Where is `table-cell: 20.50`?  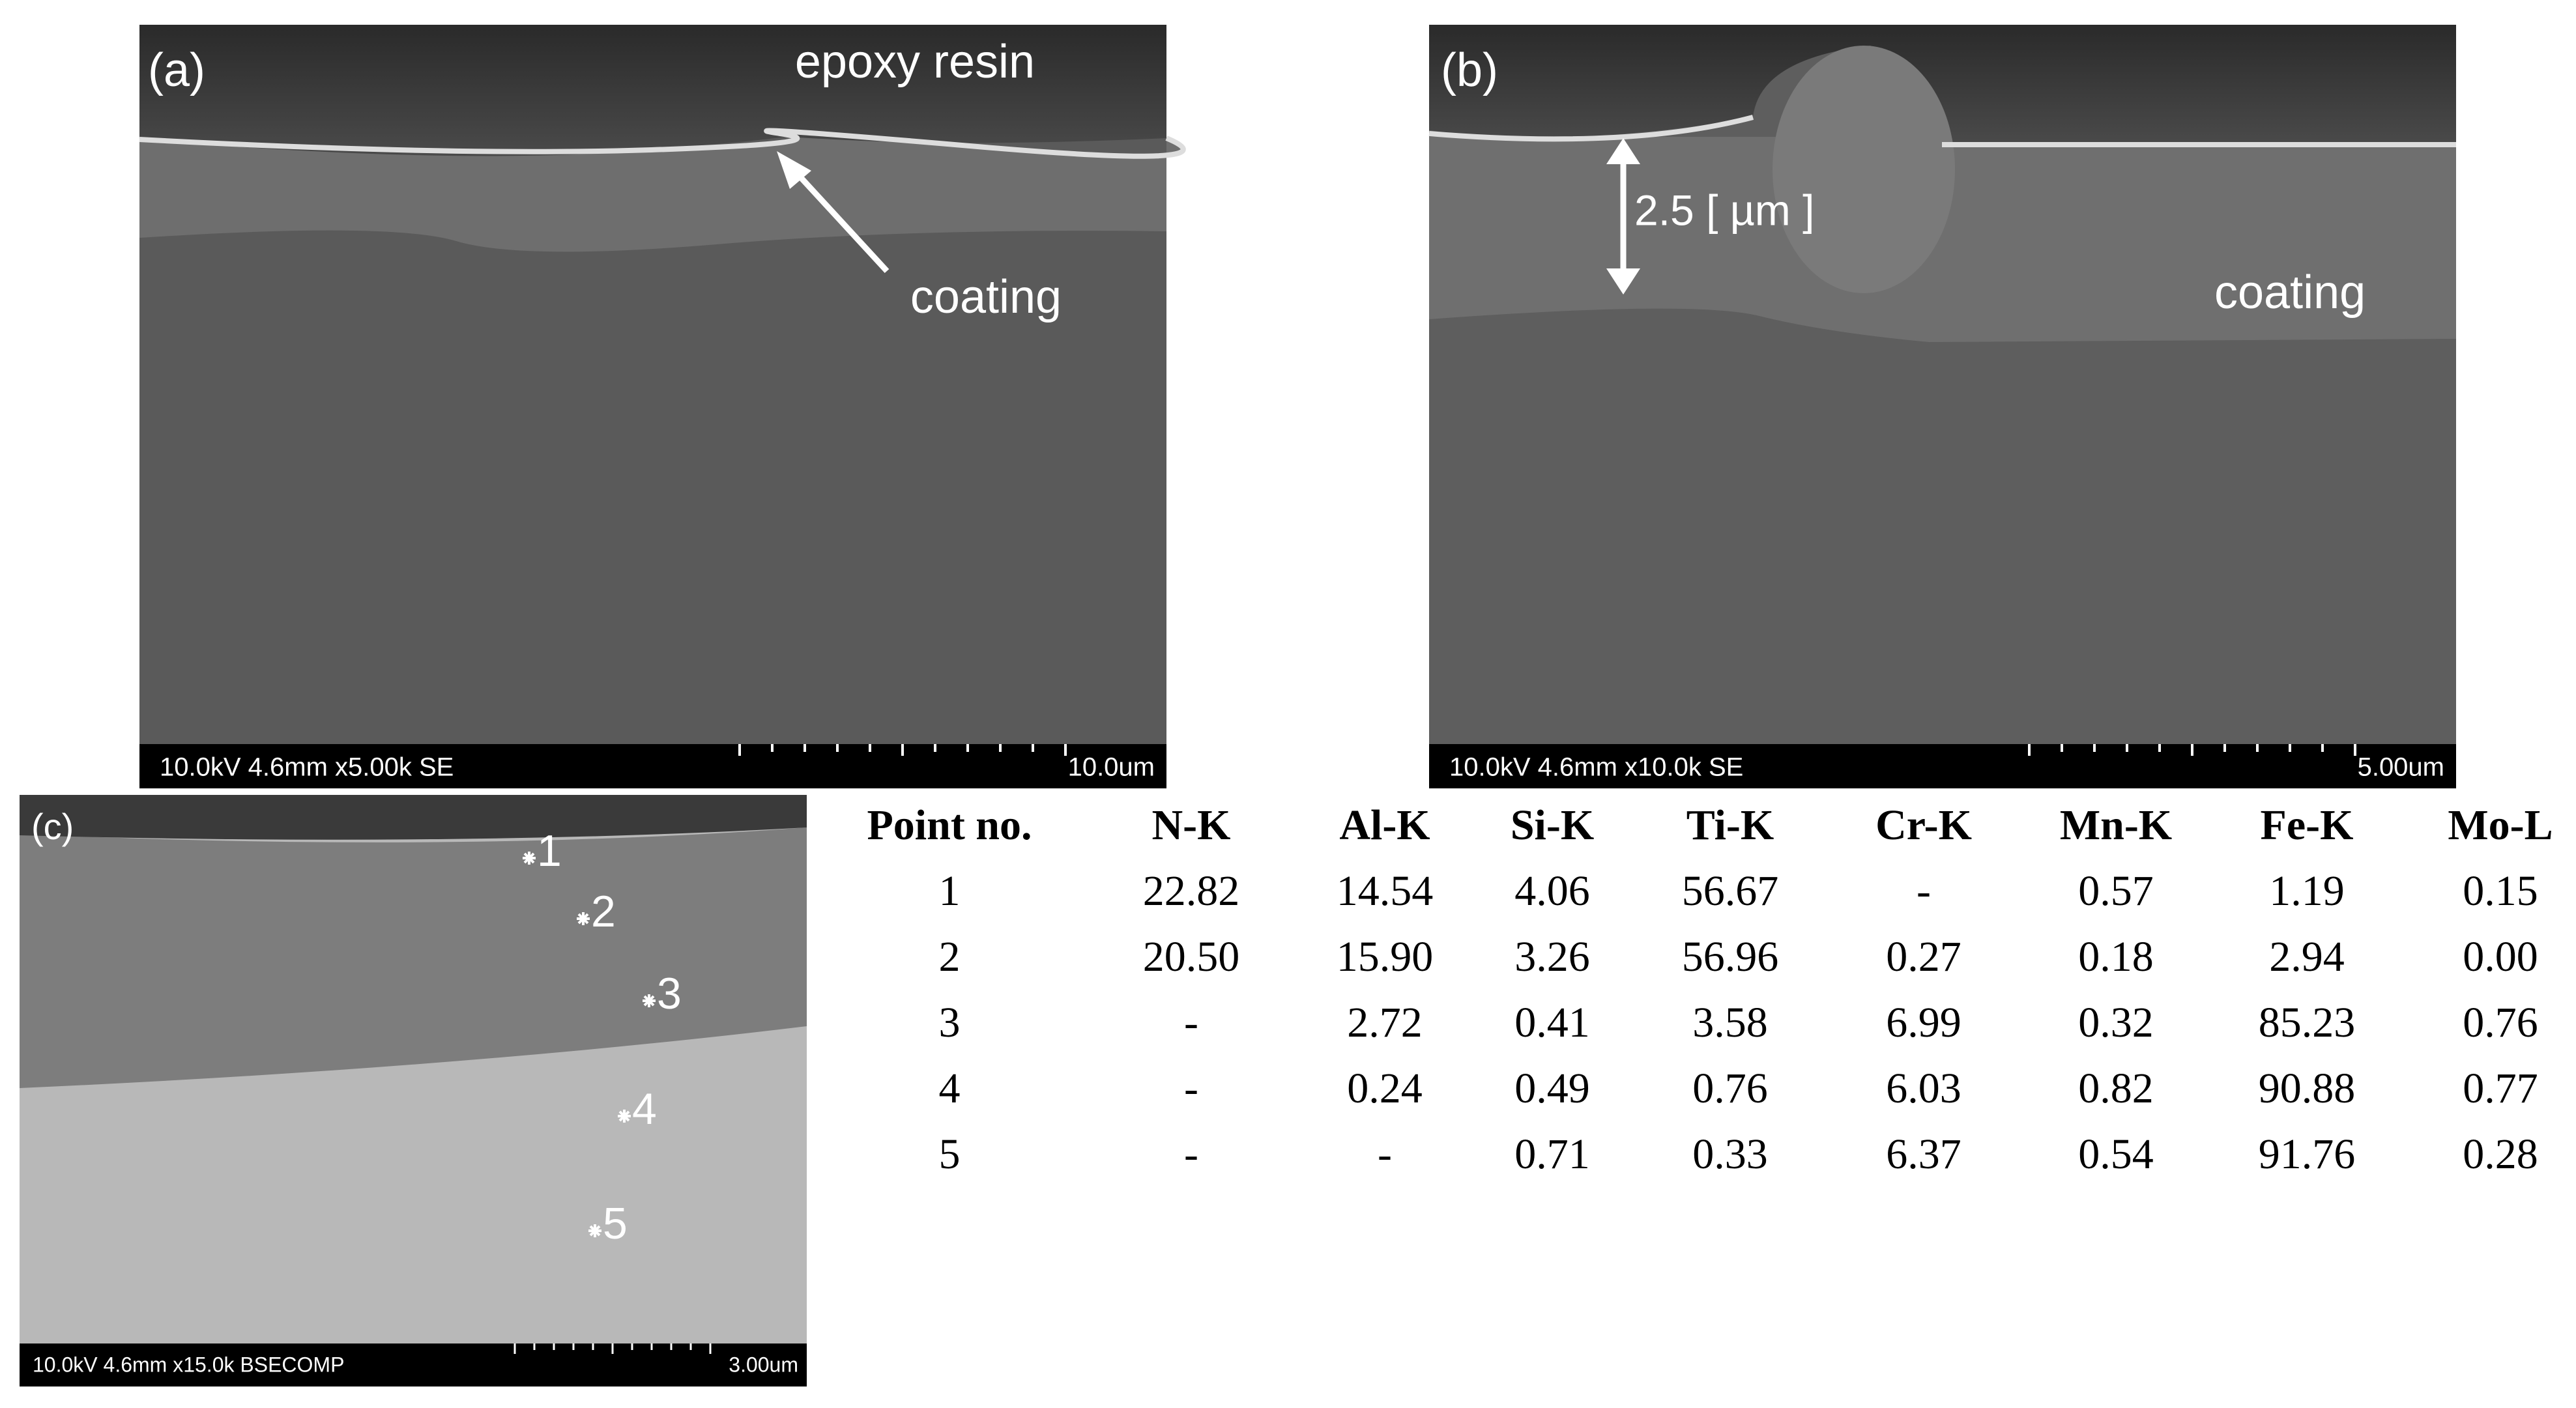
table-cell: 20.50 is located at coordinates (1191, 957).